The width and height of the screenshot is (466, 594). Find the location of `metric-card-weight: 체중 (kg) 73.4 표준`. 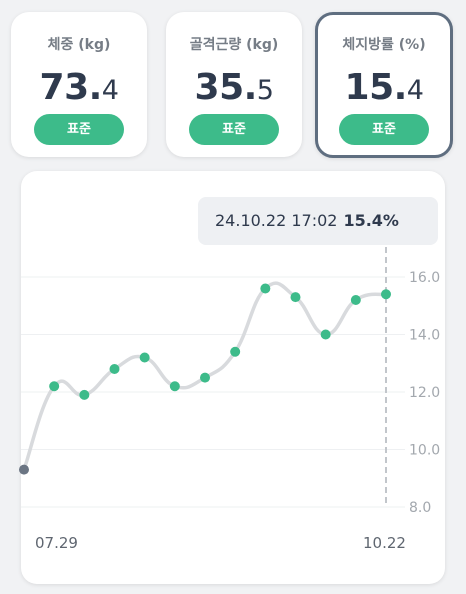

metric-card-weight: 체중 (kg) 73.4 표준 is located at coordinates (79, 84).